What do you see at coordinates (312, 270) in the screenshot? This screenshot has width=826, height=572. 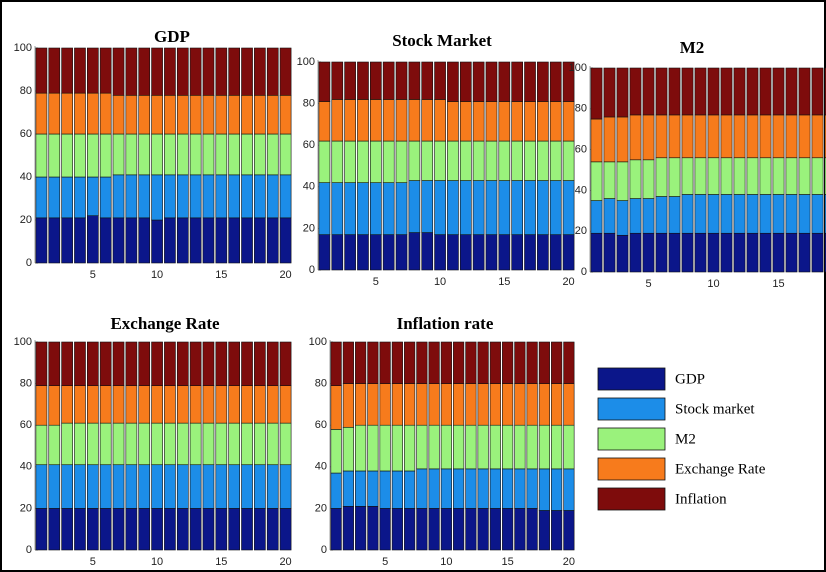 I see `y-tick-label: 0` at bounding box center [312, 270].